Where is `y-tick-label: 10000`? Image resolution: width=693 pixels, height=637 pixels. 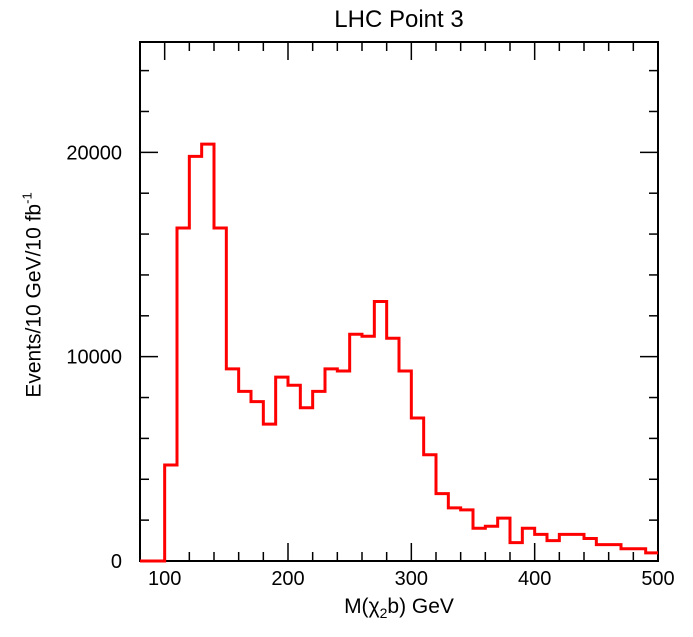 y-tick-label: 10000 is located at coordinates (94, 358).